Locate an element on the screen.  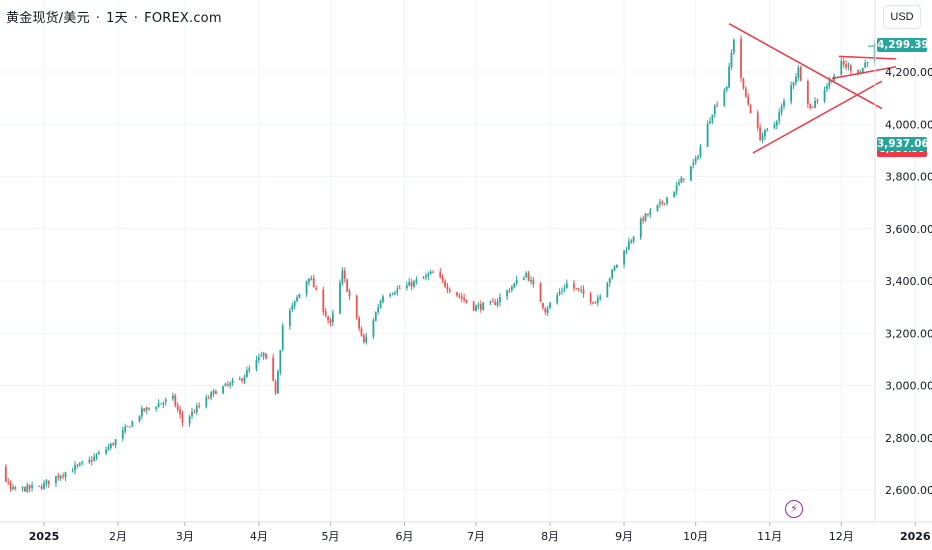
time-tick-label: 3月 is located at coordinates (185, 536).